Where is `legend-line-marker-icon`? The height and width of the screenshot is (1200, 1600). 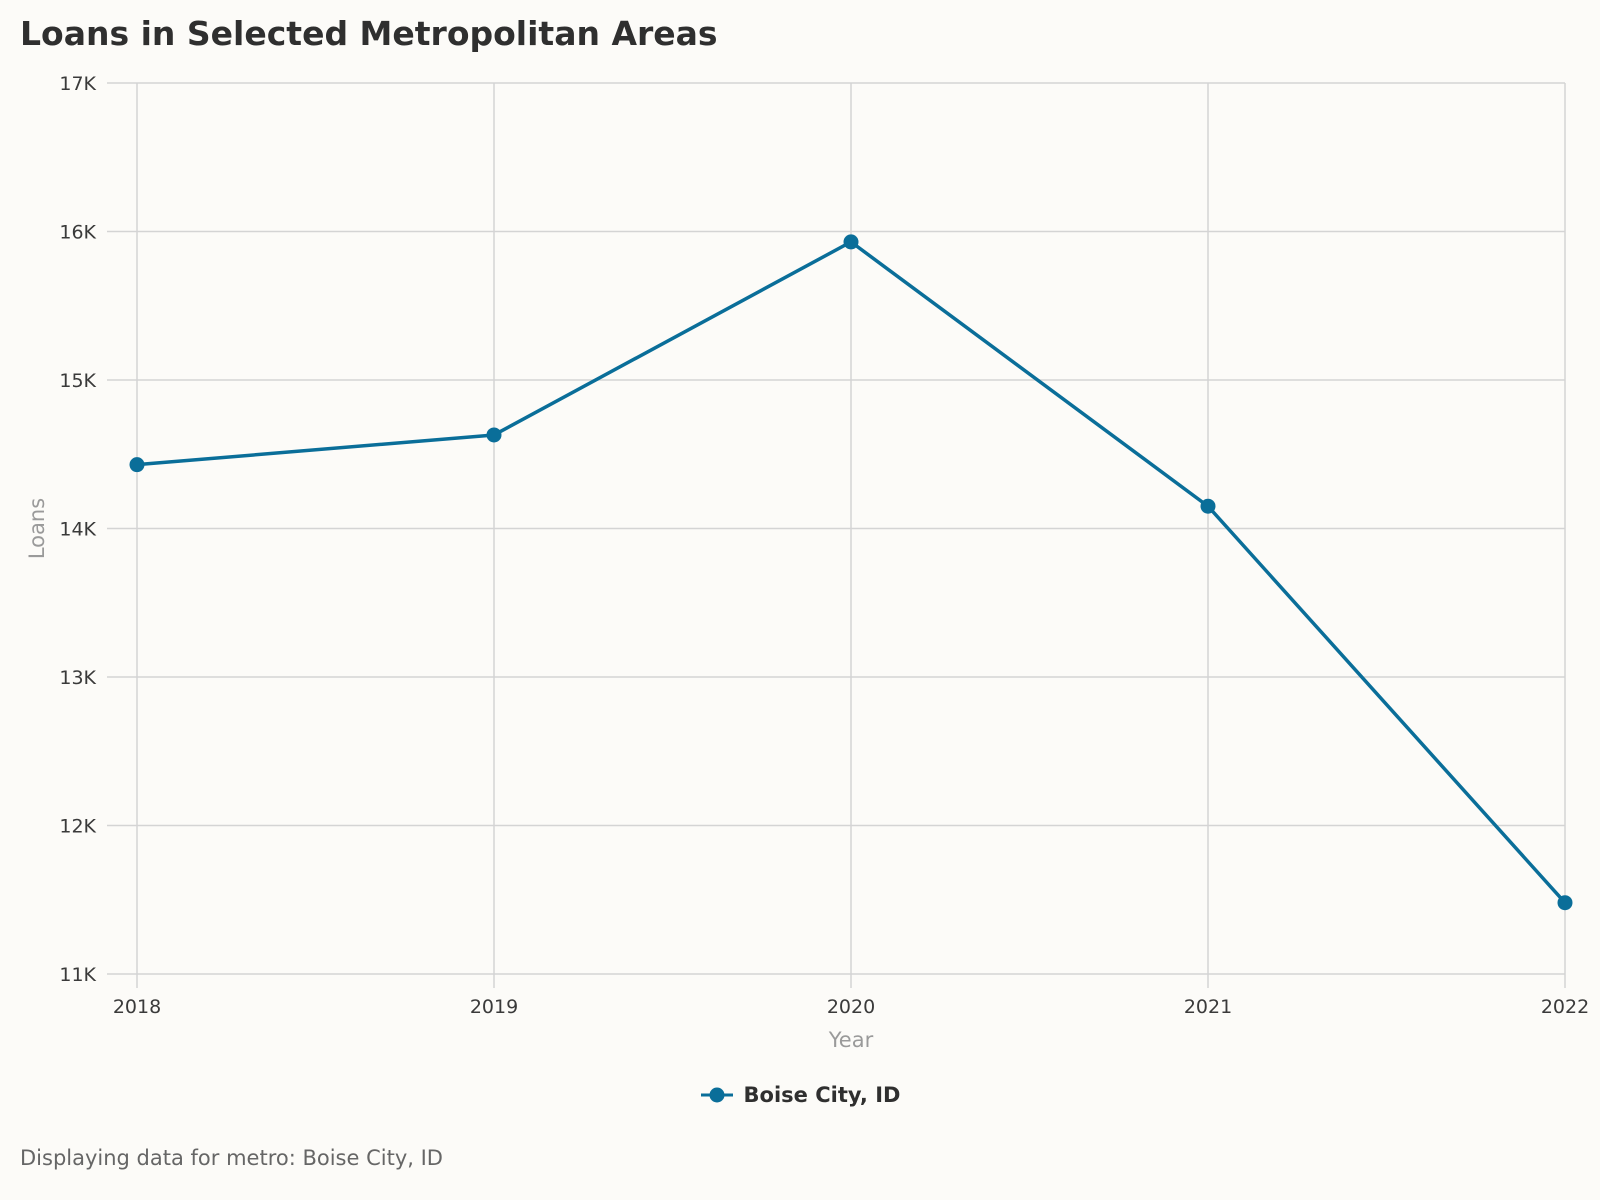
legend-line-marker-icon is located at coordinates (716, 1095).